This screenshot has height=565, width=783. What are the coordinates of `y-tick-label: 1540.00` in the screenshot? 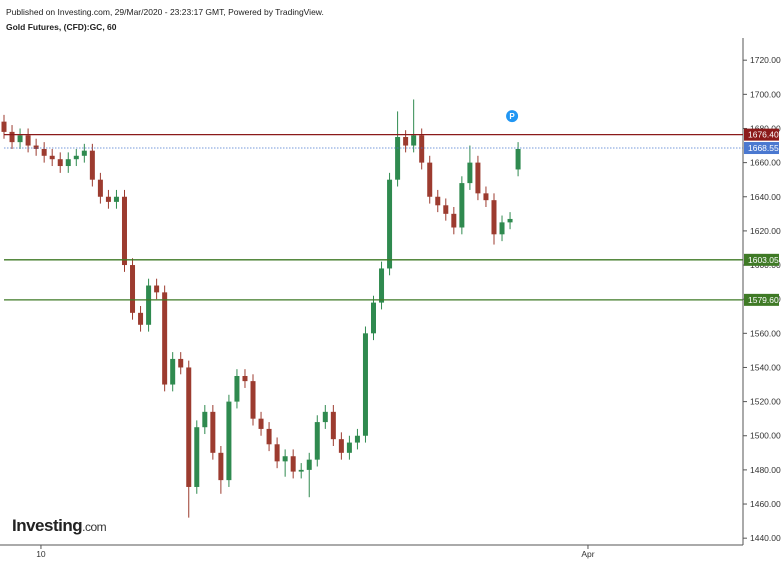 It's located at (765, 367).